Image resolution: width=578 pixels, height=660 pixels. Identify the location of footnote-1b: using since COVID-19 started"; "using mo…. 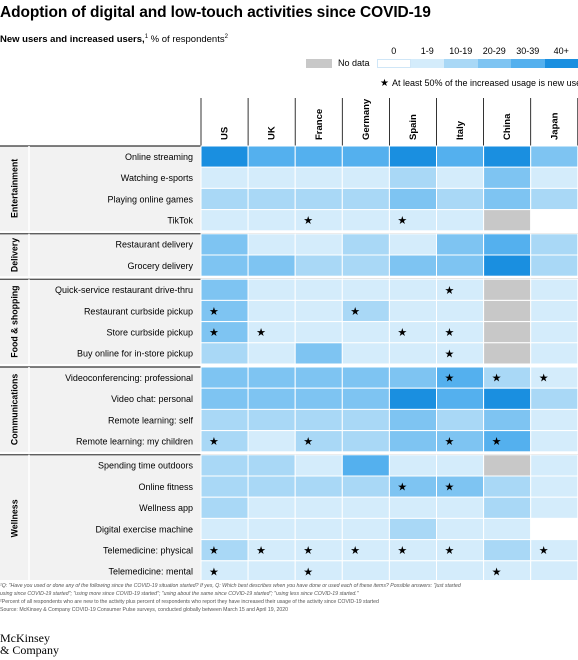
(179, 594).